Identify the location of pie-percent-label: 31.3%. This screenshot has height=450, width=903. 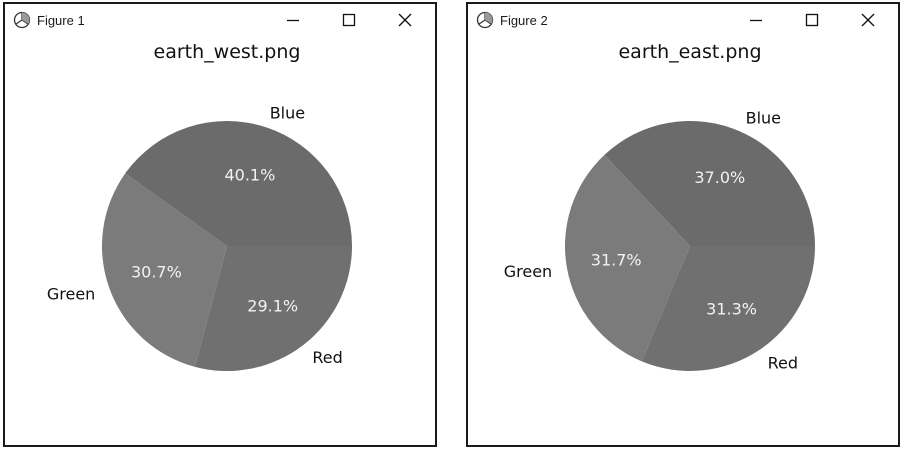
(731, 308).